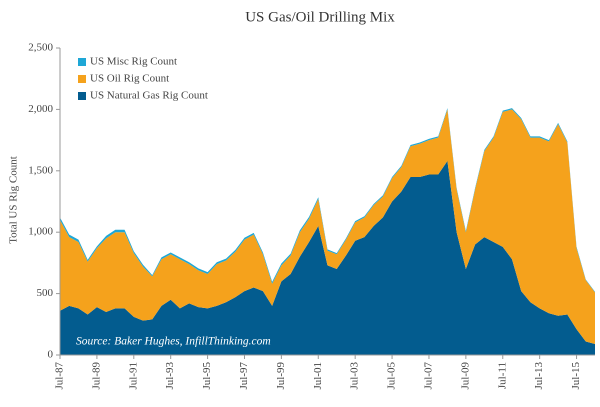 Image resolution: width=600 pixels, height=407 pixels. Describe the element at coordinates (465, 376) in the screenshot. I see `x-tick-label: Jul-09` at that location.